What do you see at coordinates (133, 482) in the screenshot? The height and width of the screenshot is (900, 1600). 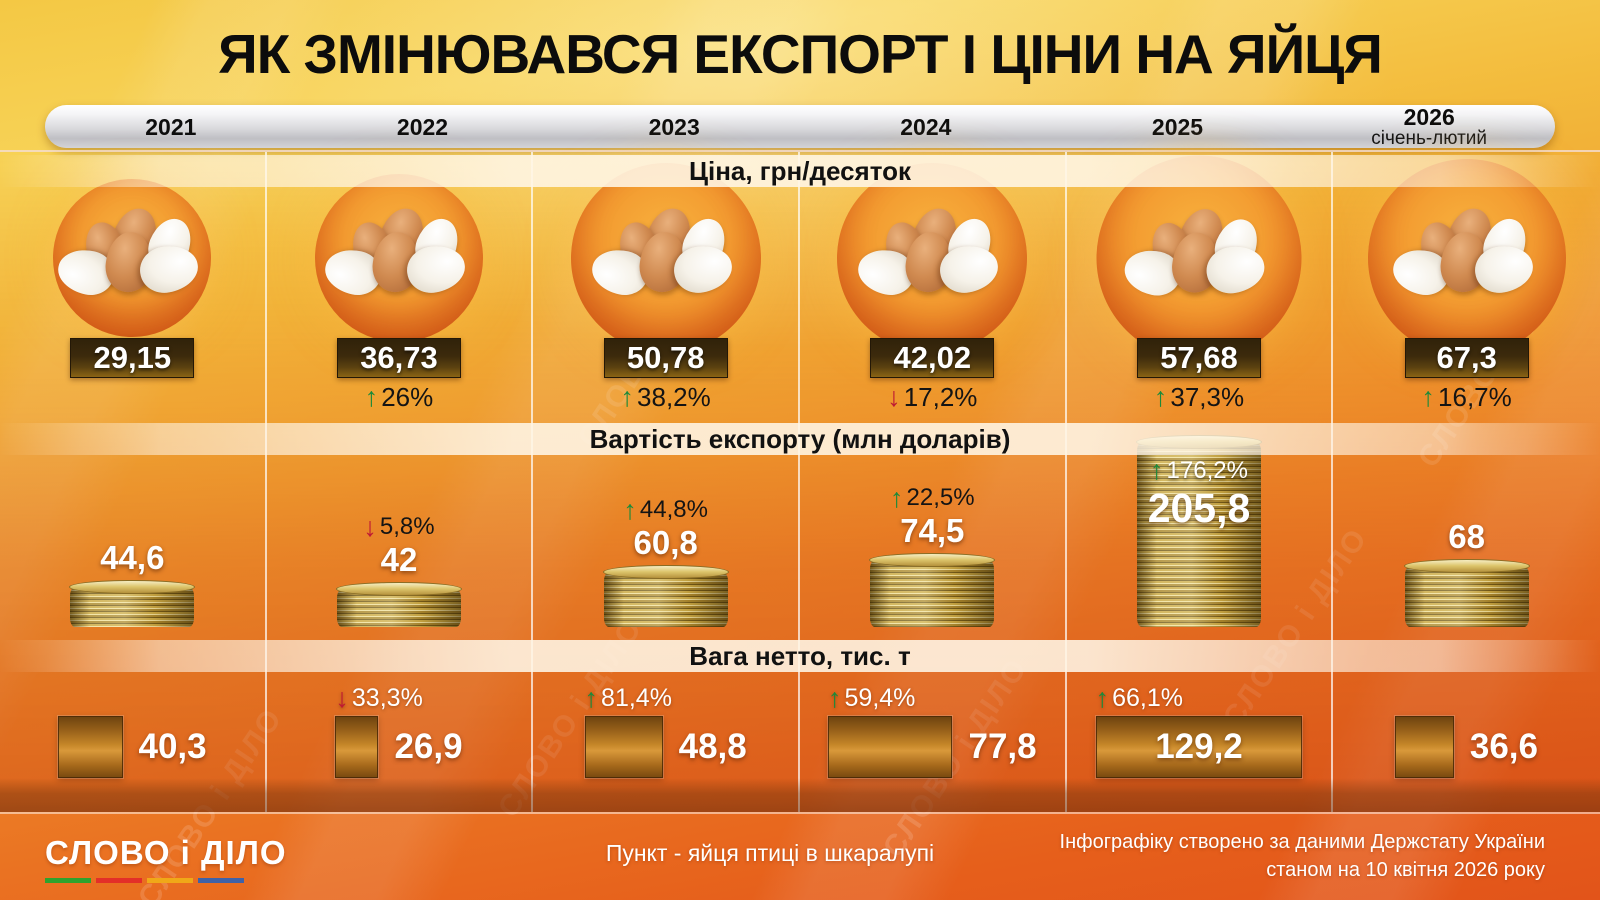 I see `column-2021: 29,15 44,6 40,3` at bounding box center [133, 482].